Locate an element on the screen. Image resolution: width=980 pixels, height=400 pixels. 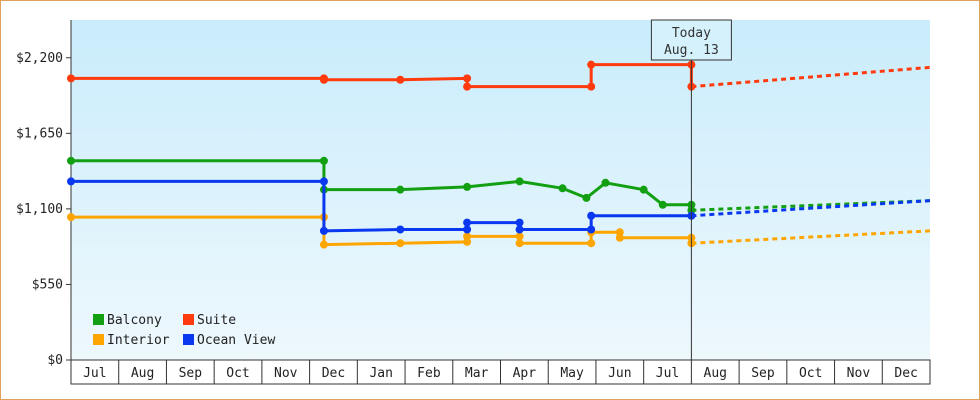
y-tick-label: $1,100 is located at coordinates (39, 209).